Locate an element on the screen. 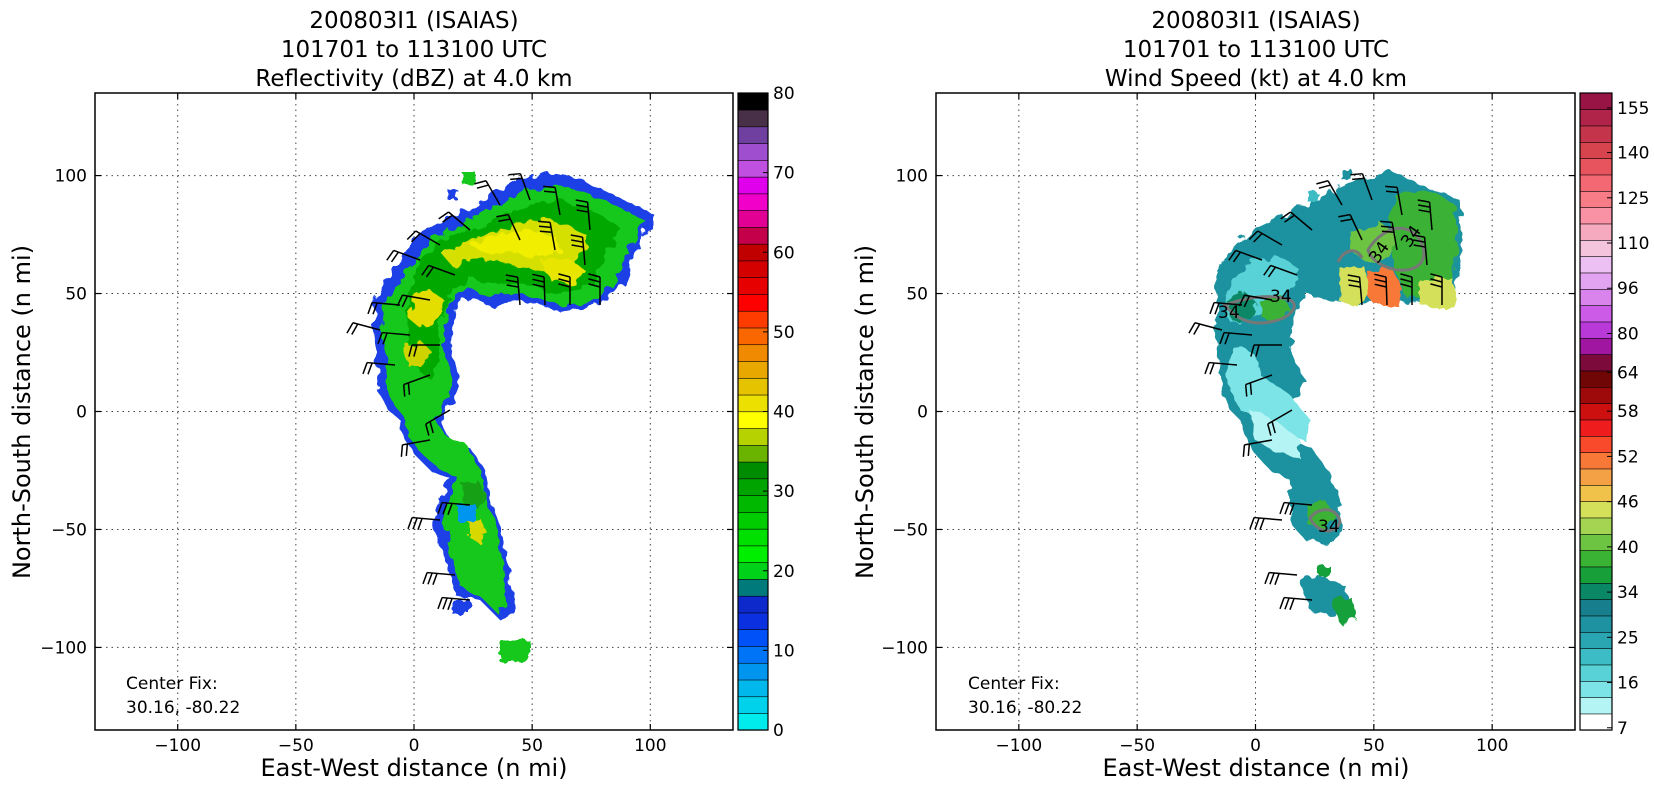 The image size is (1654, 787). wind-barb-staff is located at coordinates (544, 291).